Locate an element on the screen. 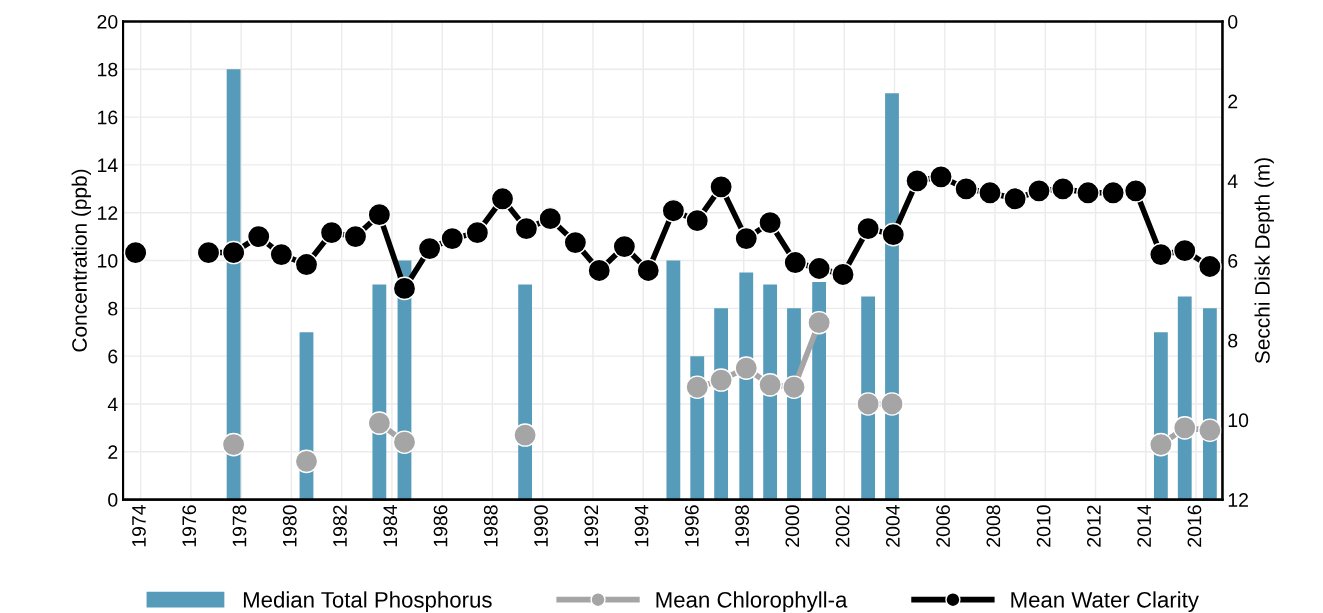 The height and width of the screenshot is (613, 1323). x-tick-label: 2002 is located at coordinates (842, 526).